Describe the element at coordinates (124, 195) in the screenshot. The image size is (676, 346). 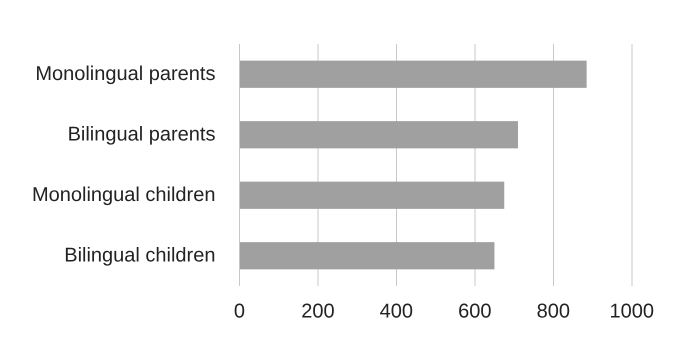
I see `y-tick-label: Monolingual children` at that location.